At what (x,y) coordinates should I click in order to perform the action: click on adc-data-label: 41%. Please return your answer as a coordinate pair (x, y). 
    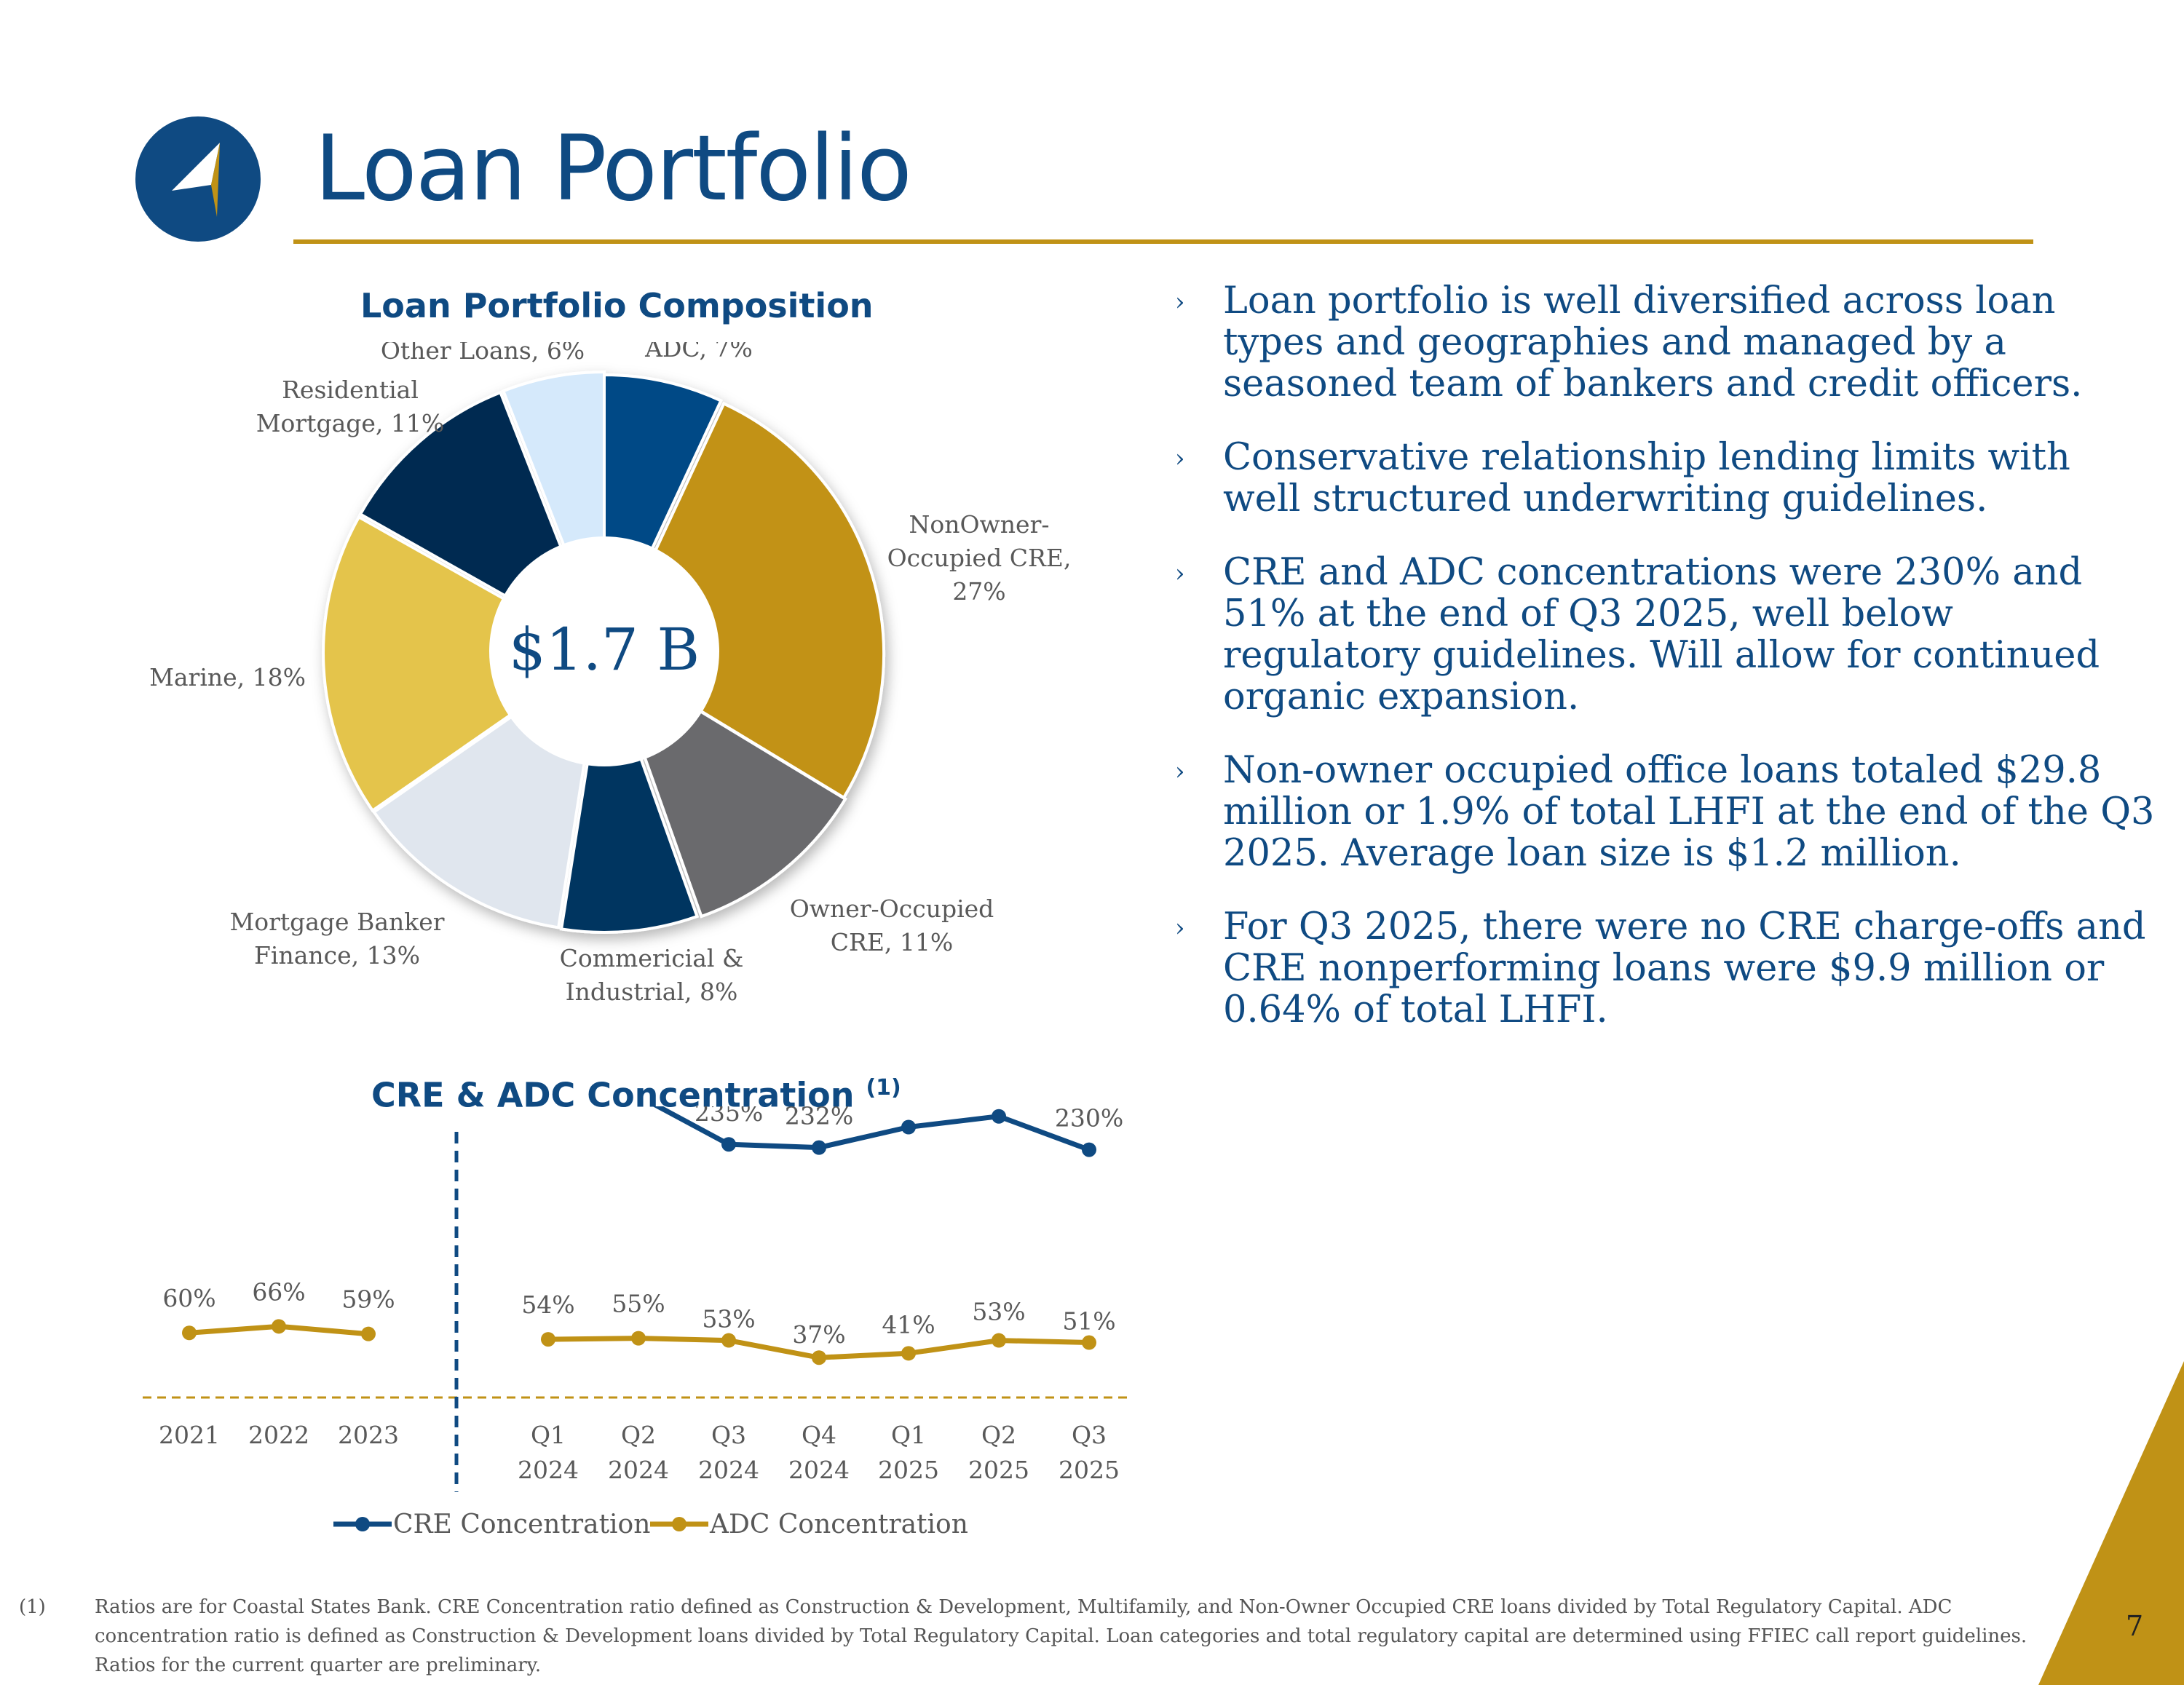
    Looking at the image, I should click on (908, 1324).